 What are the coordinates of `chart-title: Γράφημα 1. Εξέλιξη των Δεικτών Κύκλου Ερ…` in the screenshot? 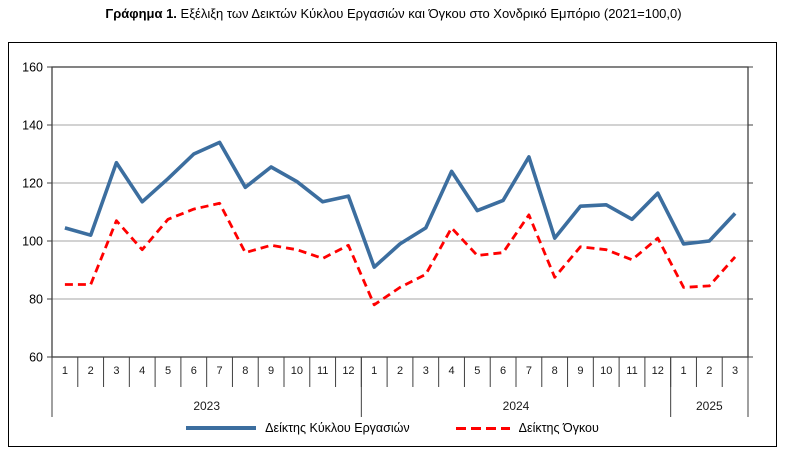 It's located at (393, 13).